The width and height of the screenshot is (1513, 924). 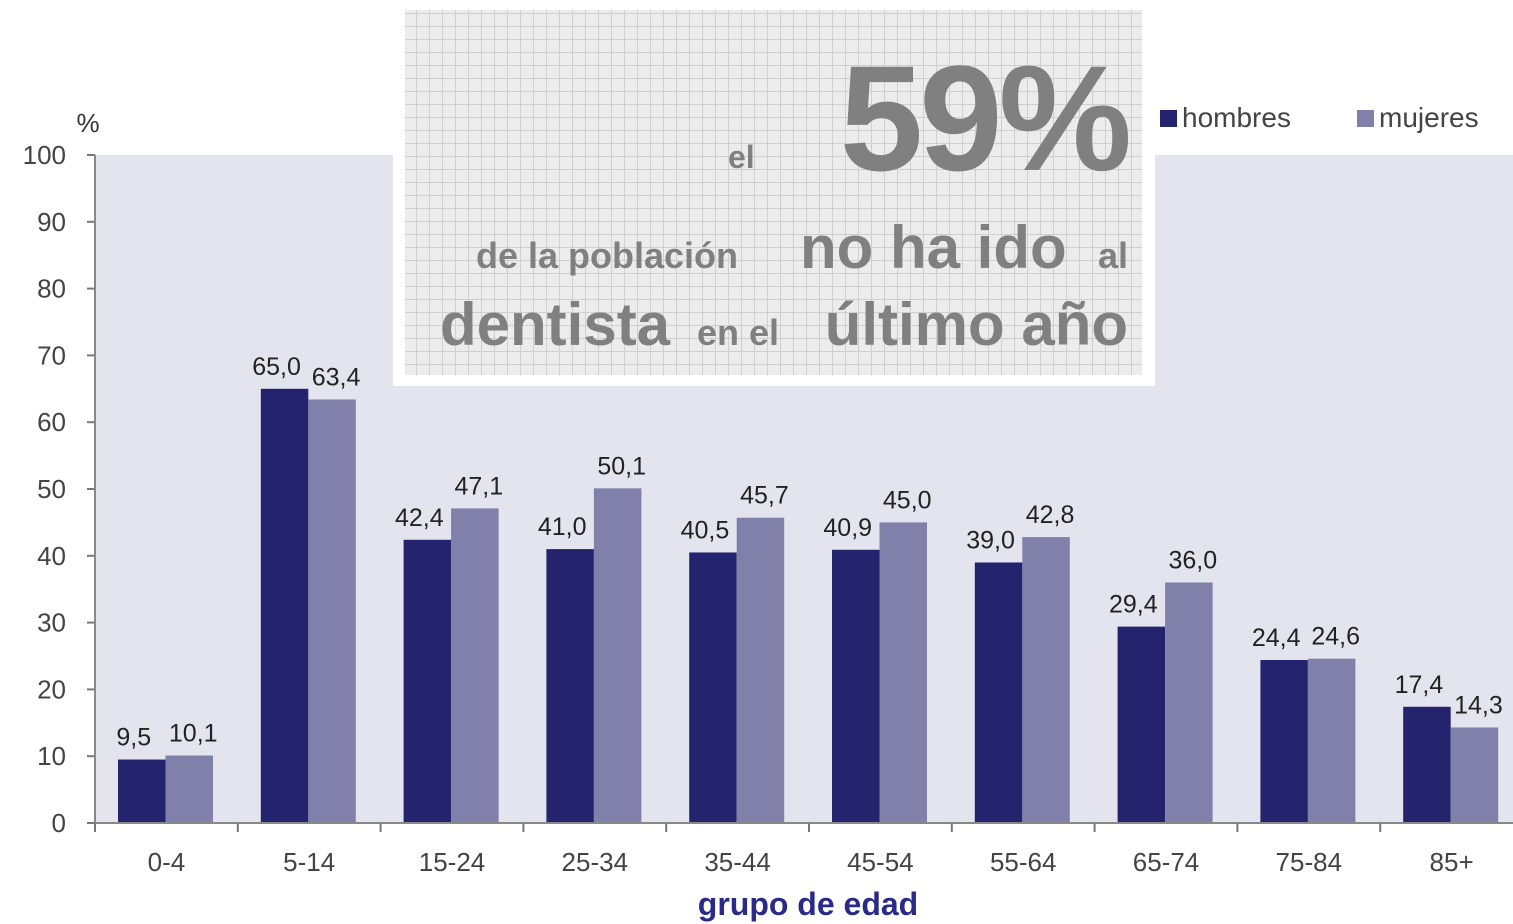 What do you see at coordinates (1419, 685) in the screenshot?
I see `value-label: 17,4` at bounding box center [1419, 685].